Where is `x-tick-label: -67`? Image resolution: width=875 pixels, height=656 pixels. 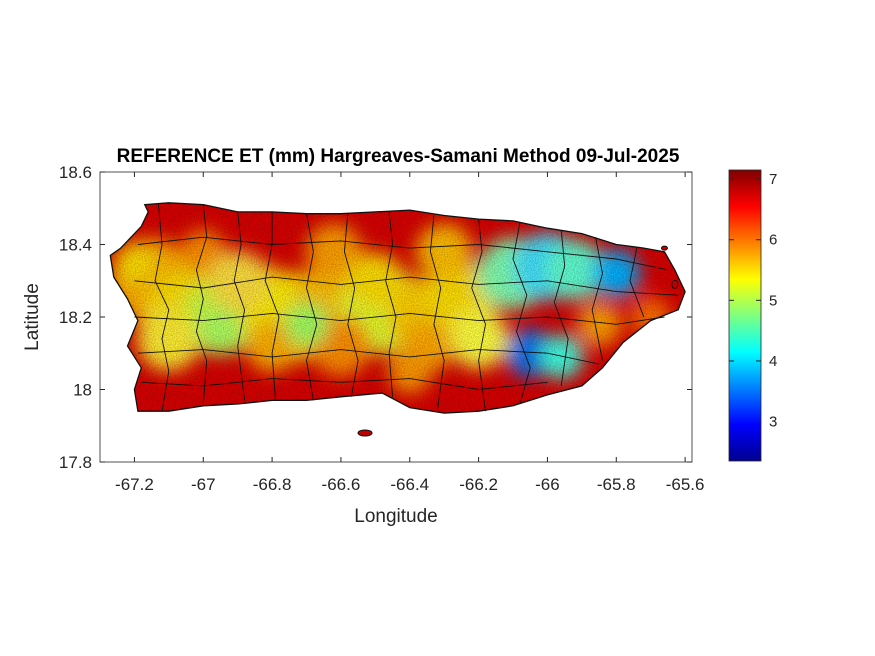
x-tick-label: -67 is located at coordinates (203, 484).